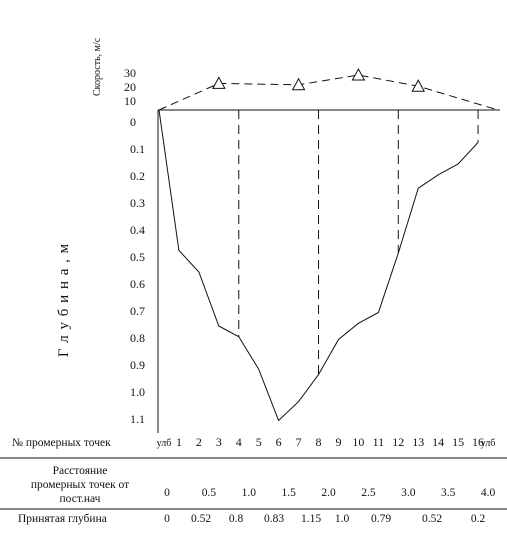  I want to click on point-number: 14, so click(438, 442).